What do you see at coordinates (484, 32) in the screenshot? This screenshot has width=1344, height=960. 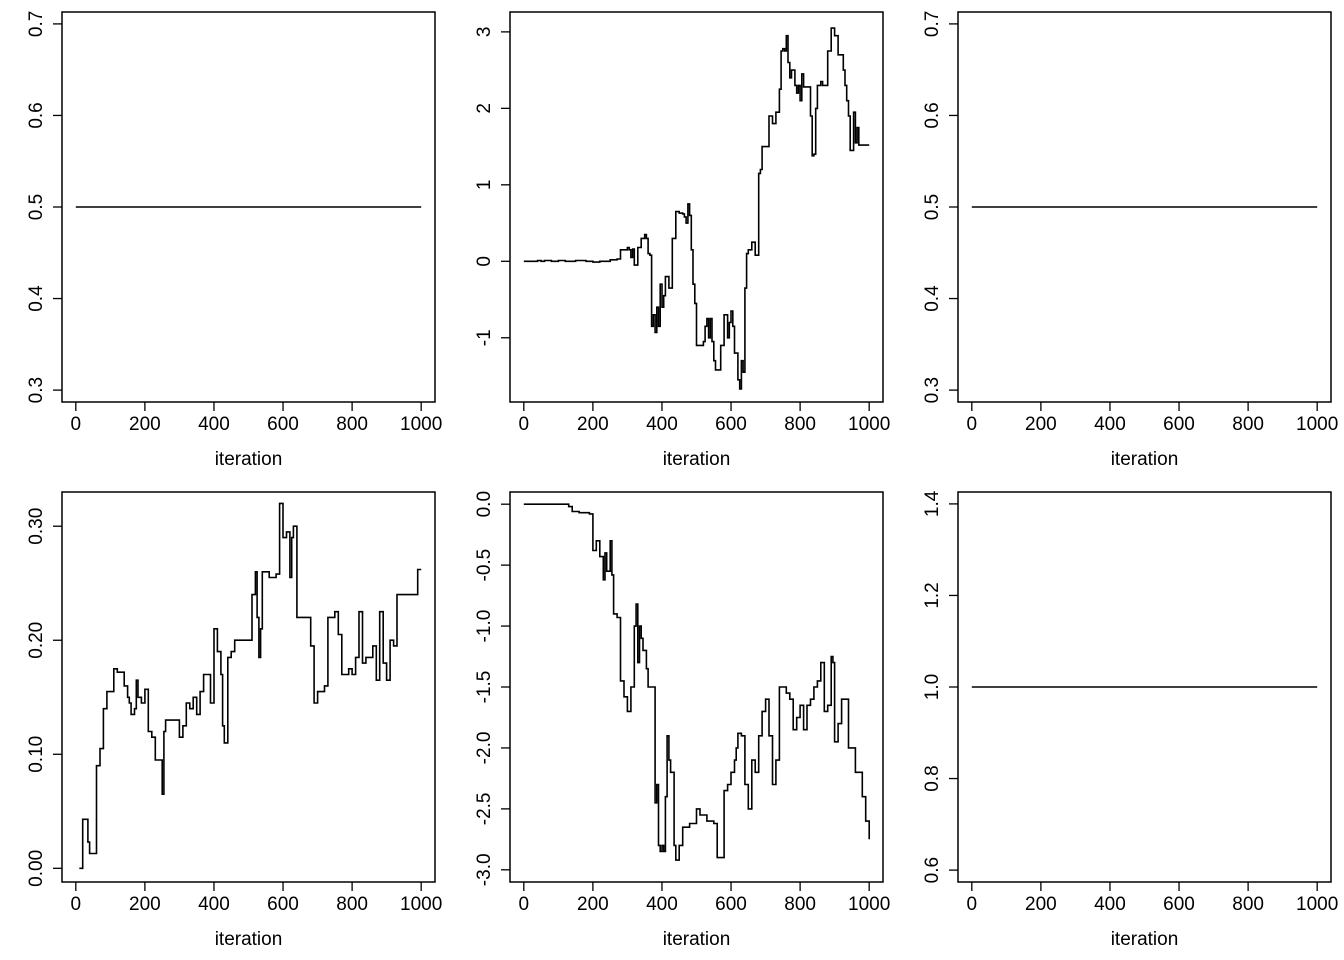 I see `y-tick-label: 3` at bounding box center [484, 32].